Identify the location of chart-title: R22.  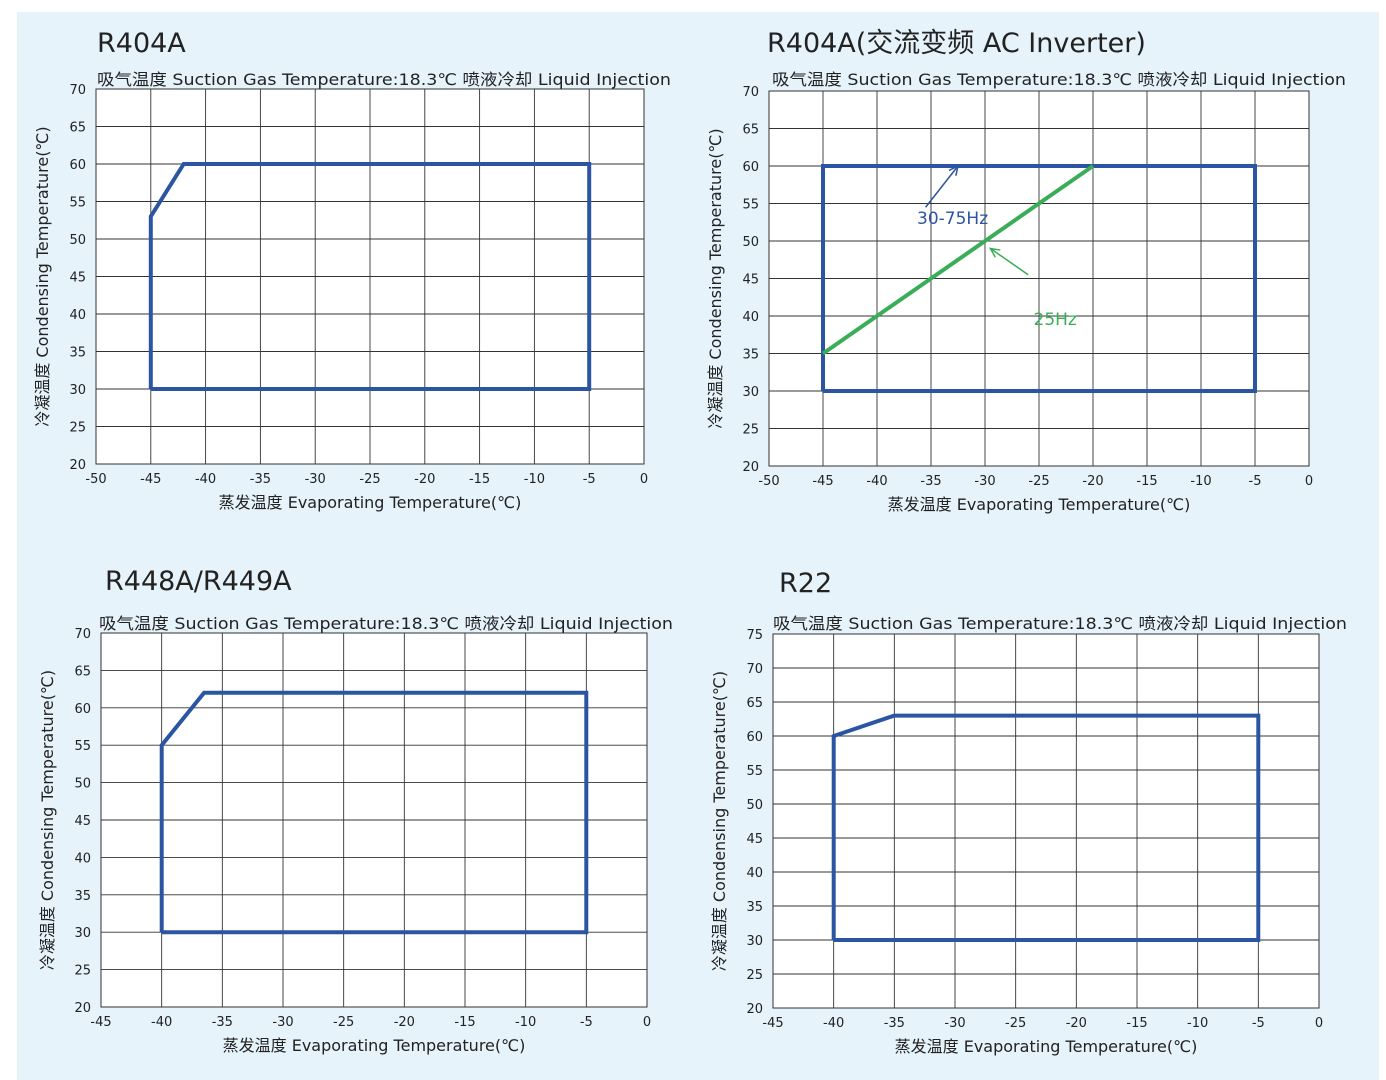
(805, 583).